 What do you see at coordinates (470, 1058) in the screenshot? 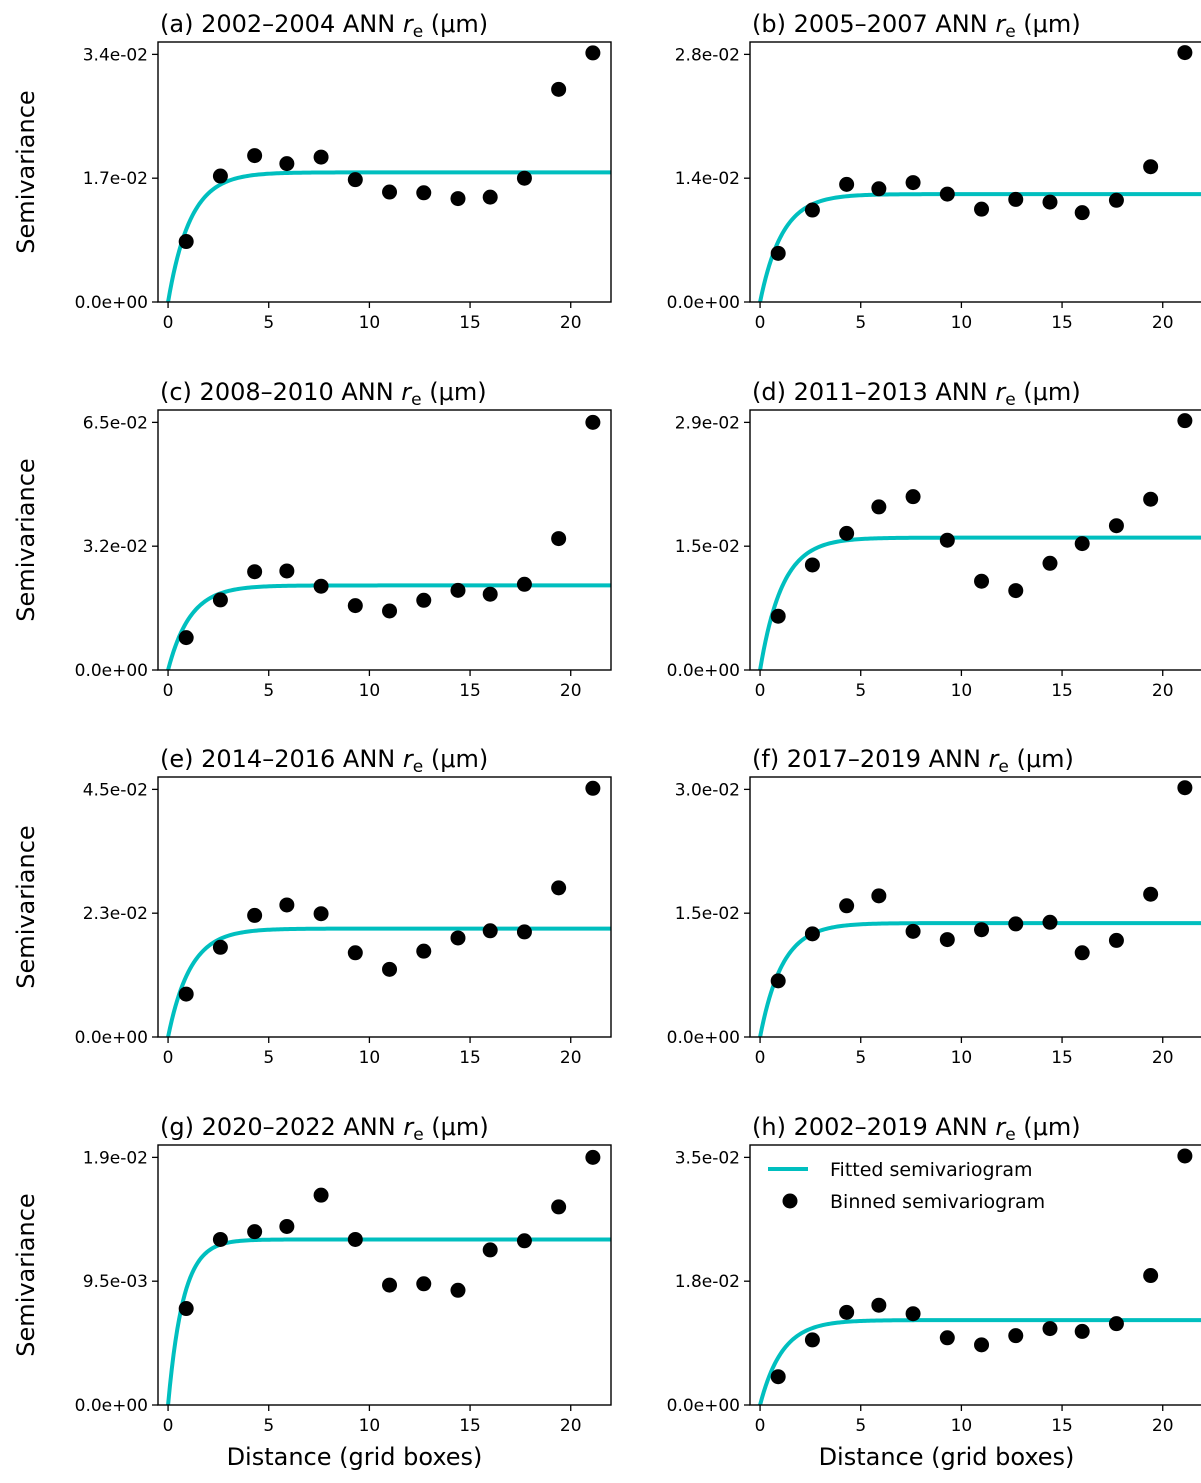
I see `panel-e-xtick-label: 15` at bounding box center [470, 1058].